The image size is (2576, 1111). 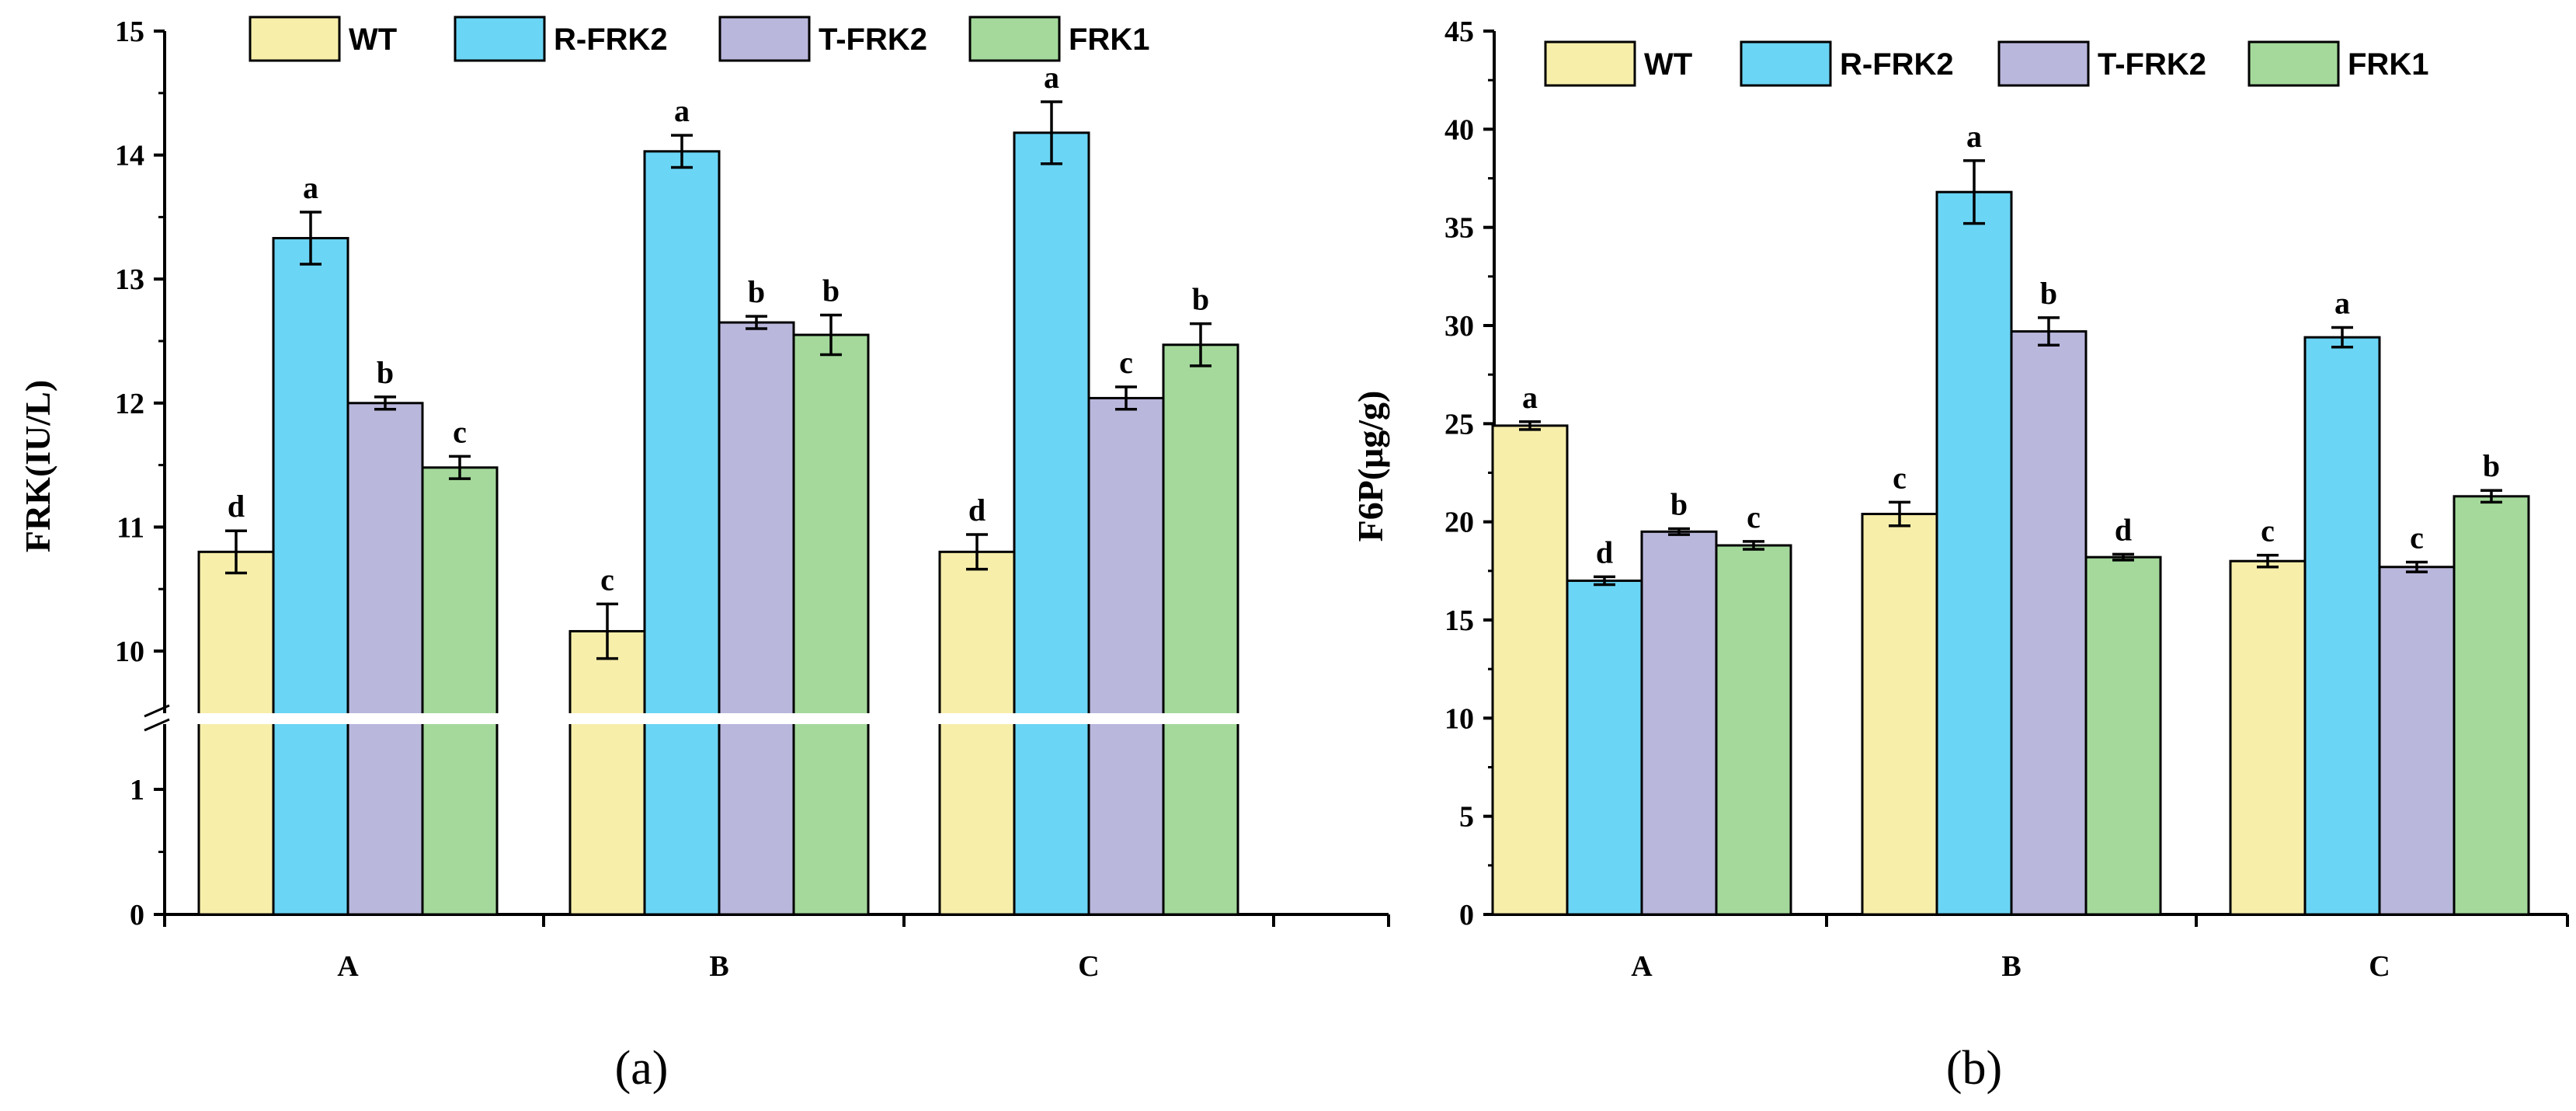 I want to click on panel-label-a: (a), so click(x=642, y=1068).